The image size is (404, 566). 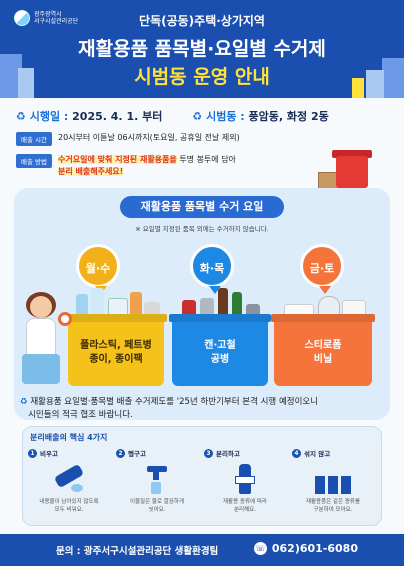 I want to click on pilot-area: ♻ 시범동 : 풍암동, 화정 2동, so click(x=260, y=116).